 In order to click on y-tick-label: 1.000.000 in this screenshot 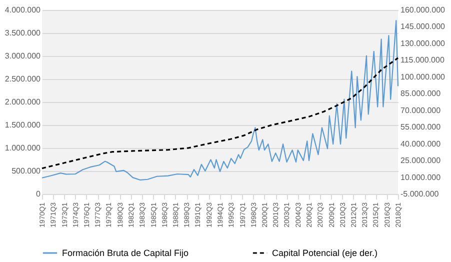, I will do `click(23, 148)`.